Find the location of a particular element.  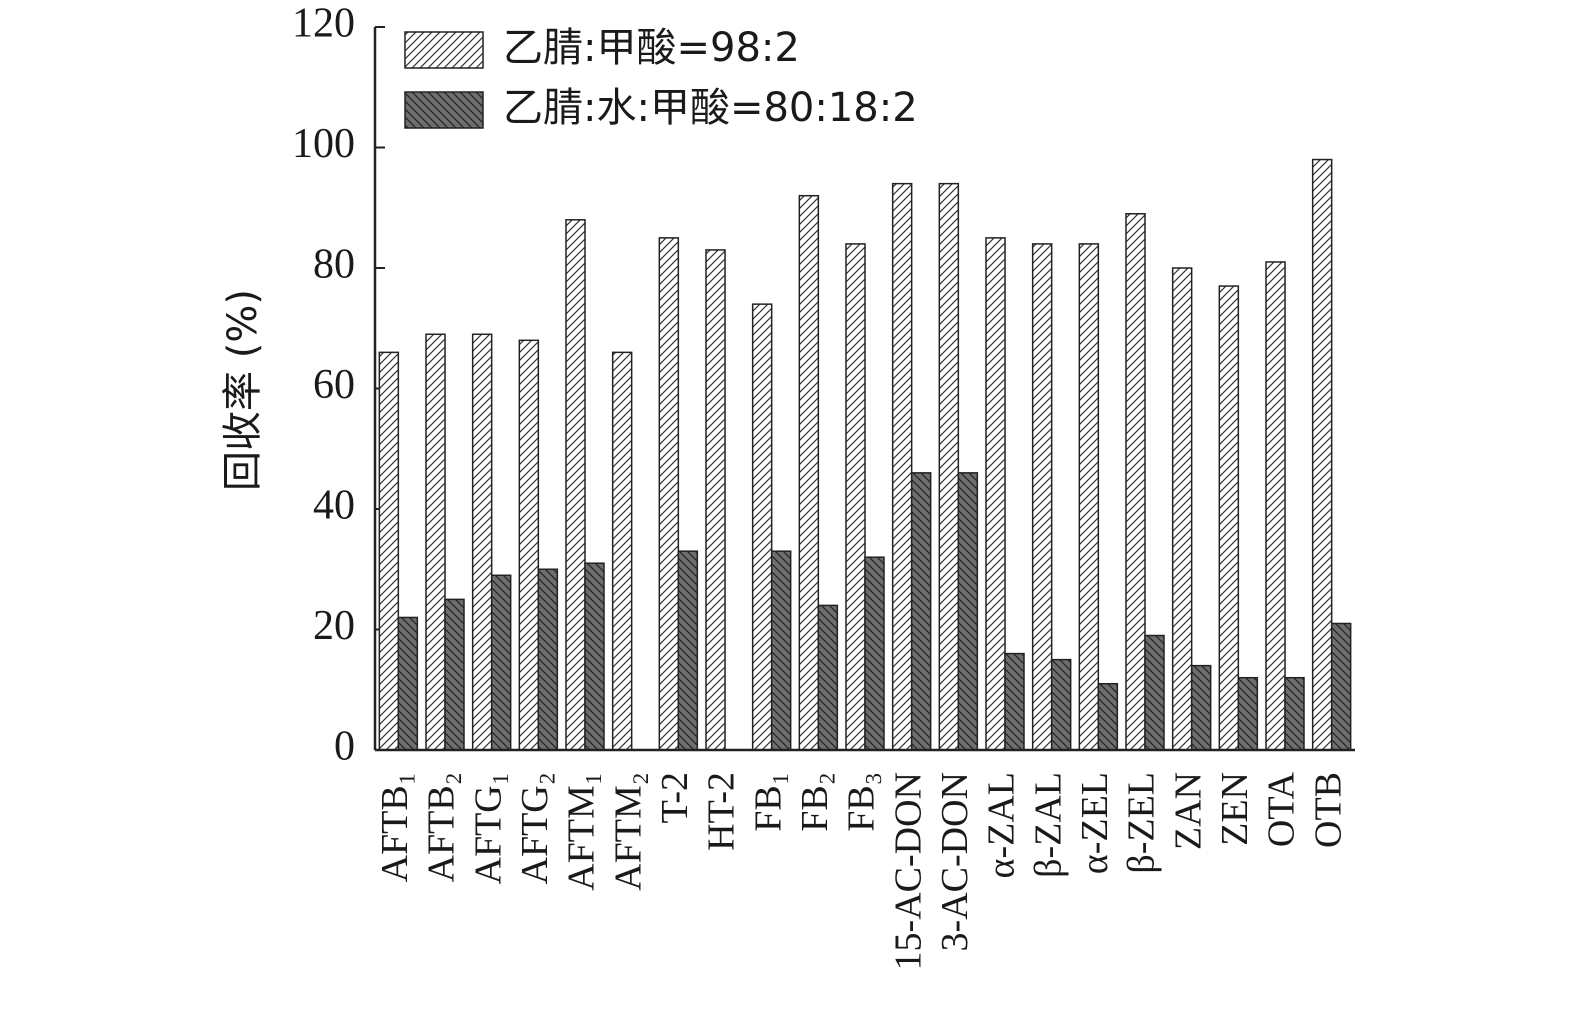

y-tick-label: 100 is located at coordinates (323, 144).